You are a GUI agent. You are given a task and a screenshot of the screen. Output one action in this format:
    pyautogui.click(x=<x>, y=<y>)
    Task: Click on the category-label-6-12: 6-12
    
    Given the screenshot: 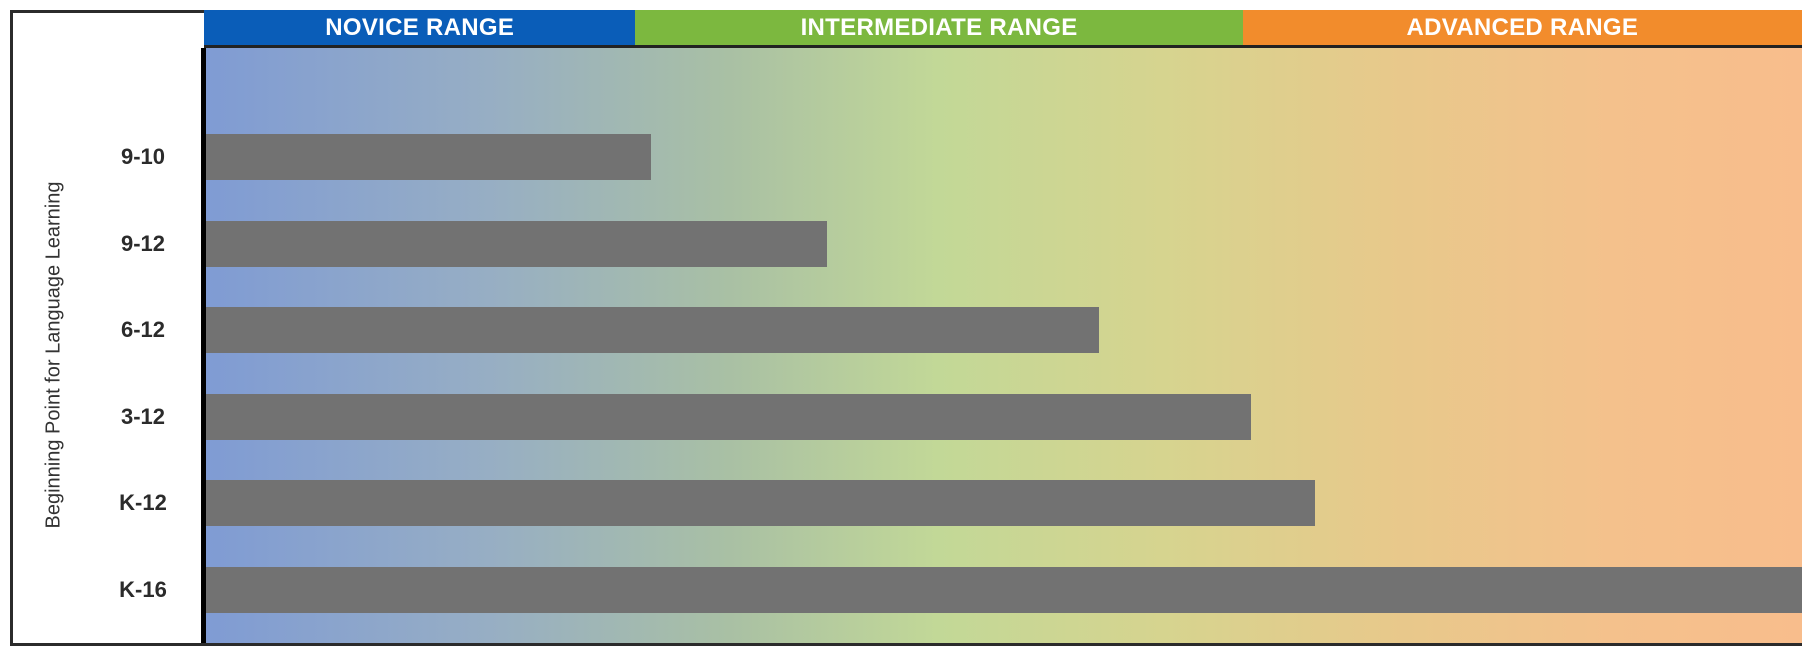 What is the action you would take?
    pyautogui.click(x=143, y=329)
    